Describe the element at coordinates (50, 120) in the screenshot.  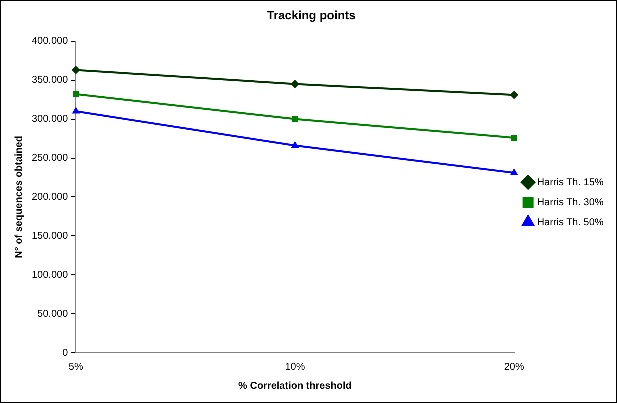
I see `y-tick-label: 300.000` at that location.